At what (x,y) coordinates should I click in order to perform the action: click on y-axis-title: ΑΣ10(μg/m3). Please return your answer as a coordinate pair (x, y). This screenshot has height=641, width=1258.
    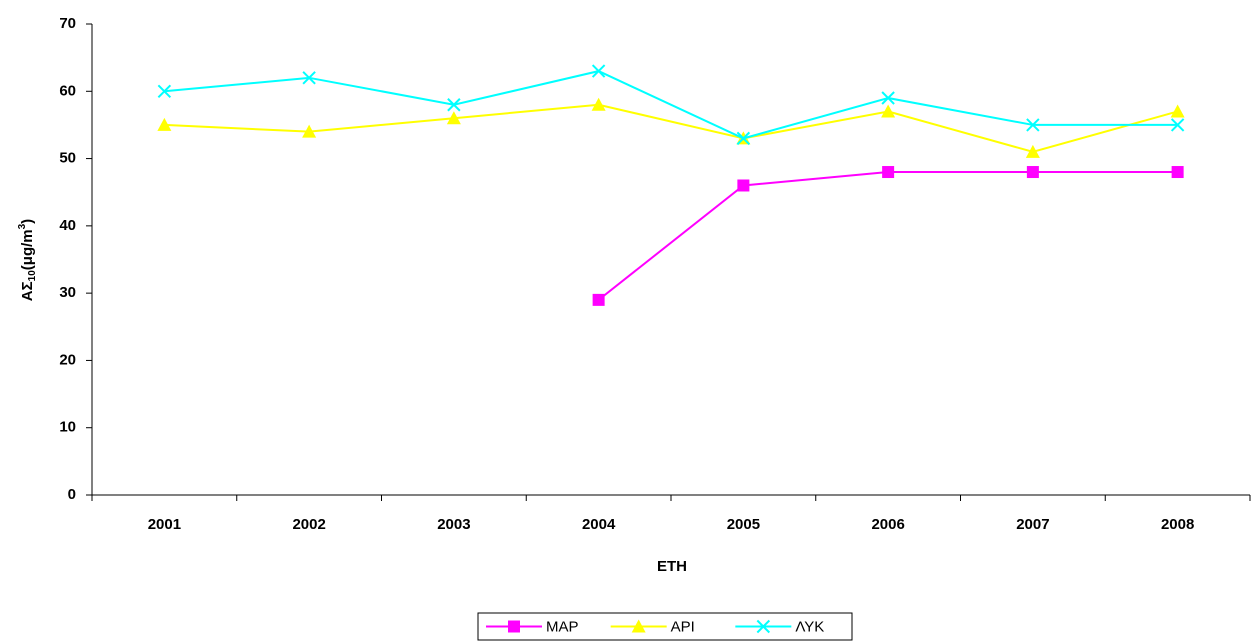
    Looking at the image, I should click on (27, 260).